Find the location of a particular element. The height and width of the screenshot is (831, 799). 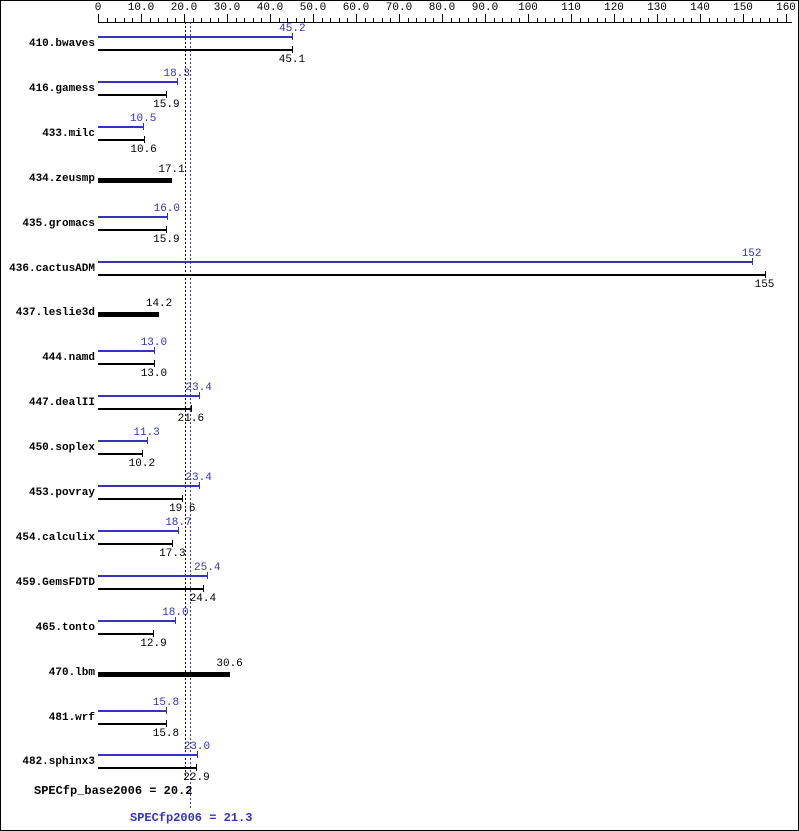

benchmark-label: 459.GemsFDTD is located at coordinates (55, 582).